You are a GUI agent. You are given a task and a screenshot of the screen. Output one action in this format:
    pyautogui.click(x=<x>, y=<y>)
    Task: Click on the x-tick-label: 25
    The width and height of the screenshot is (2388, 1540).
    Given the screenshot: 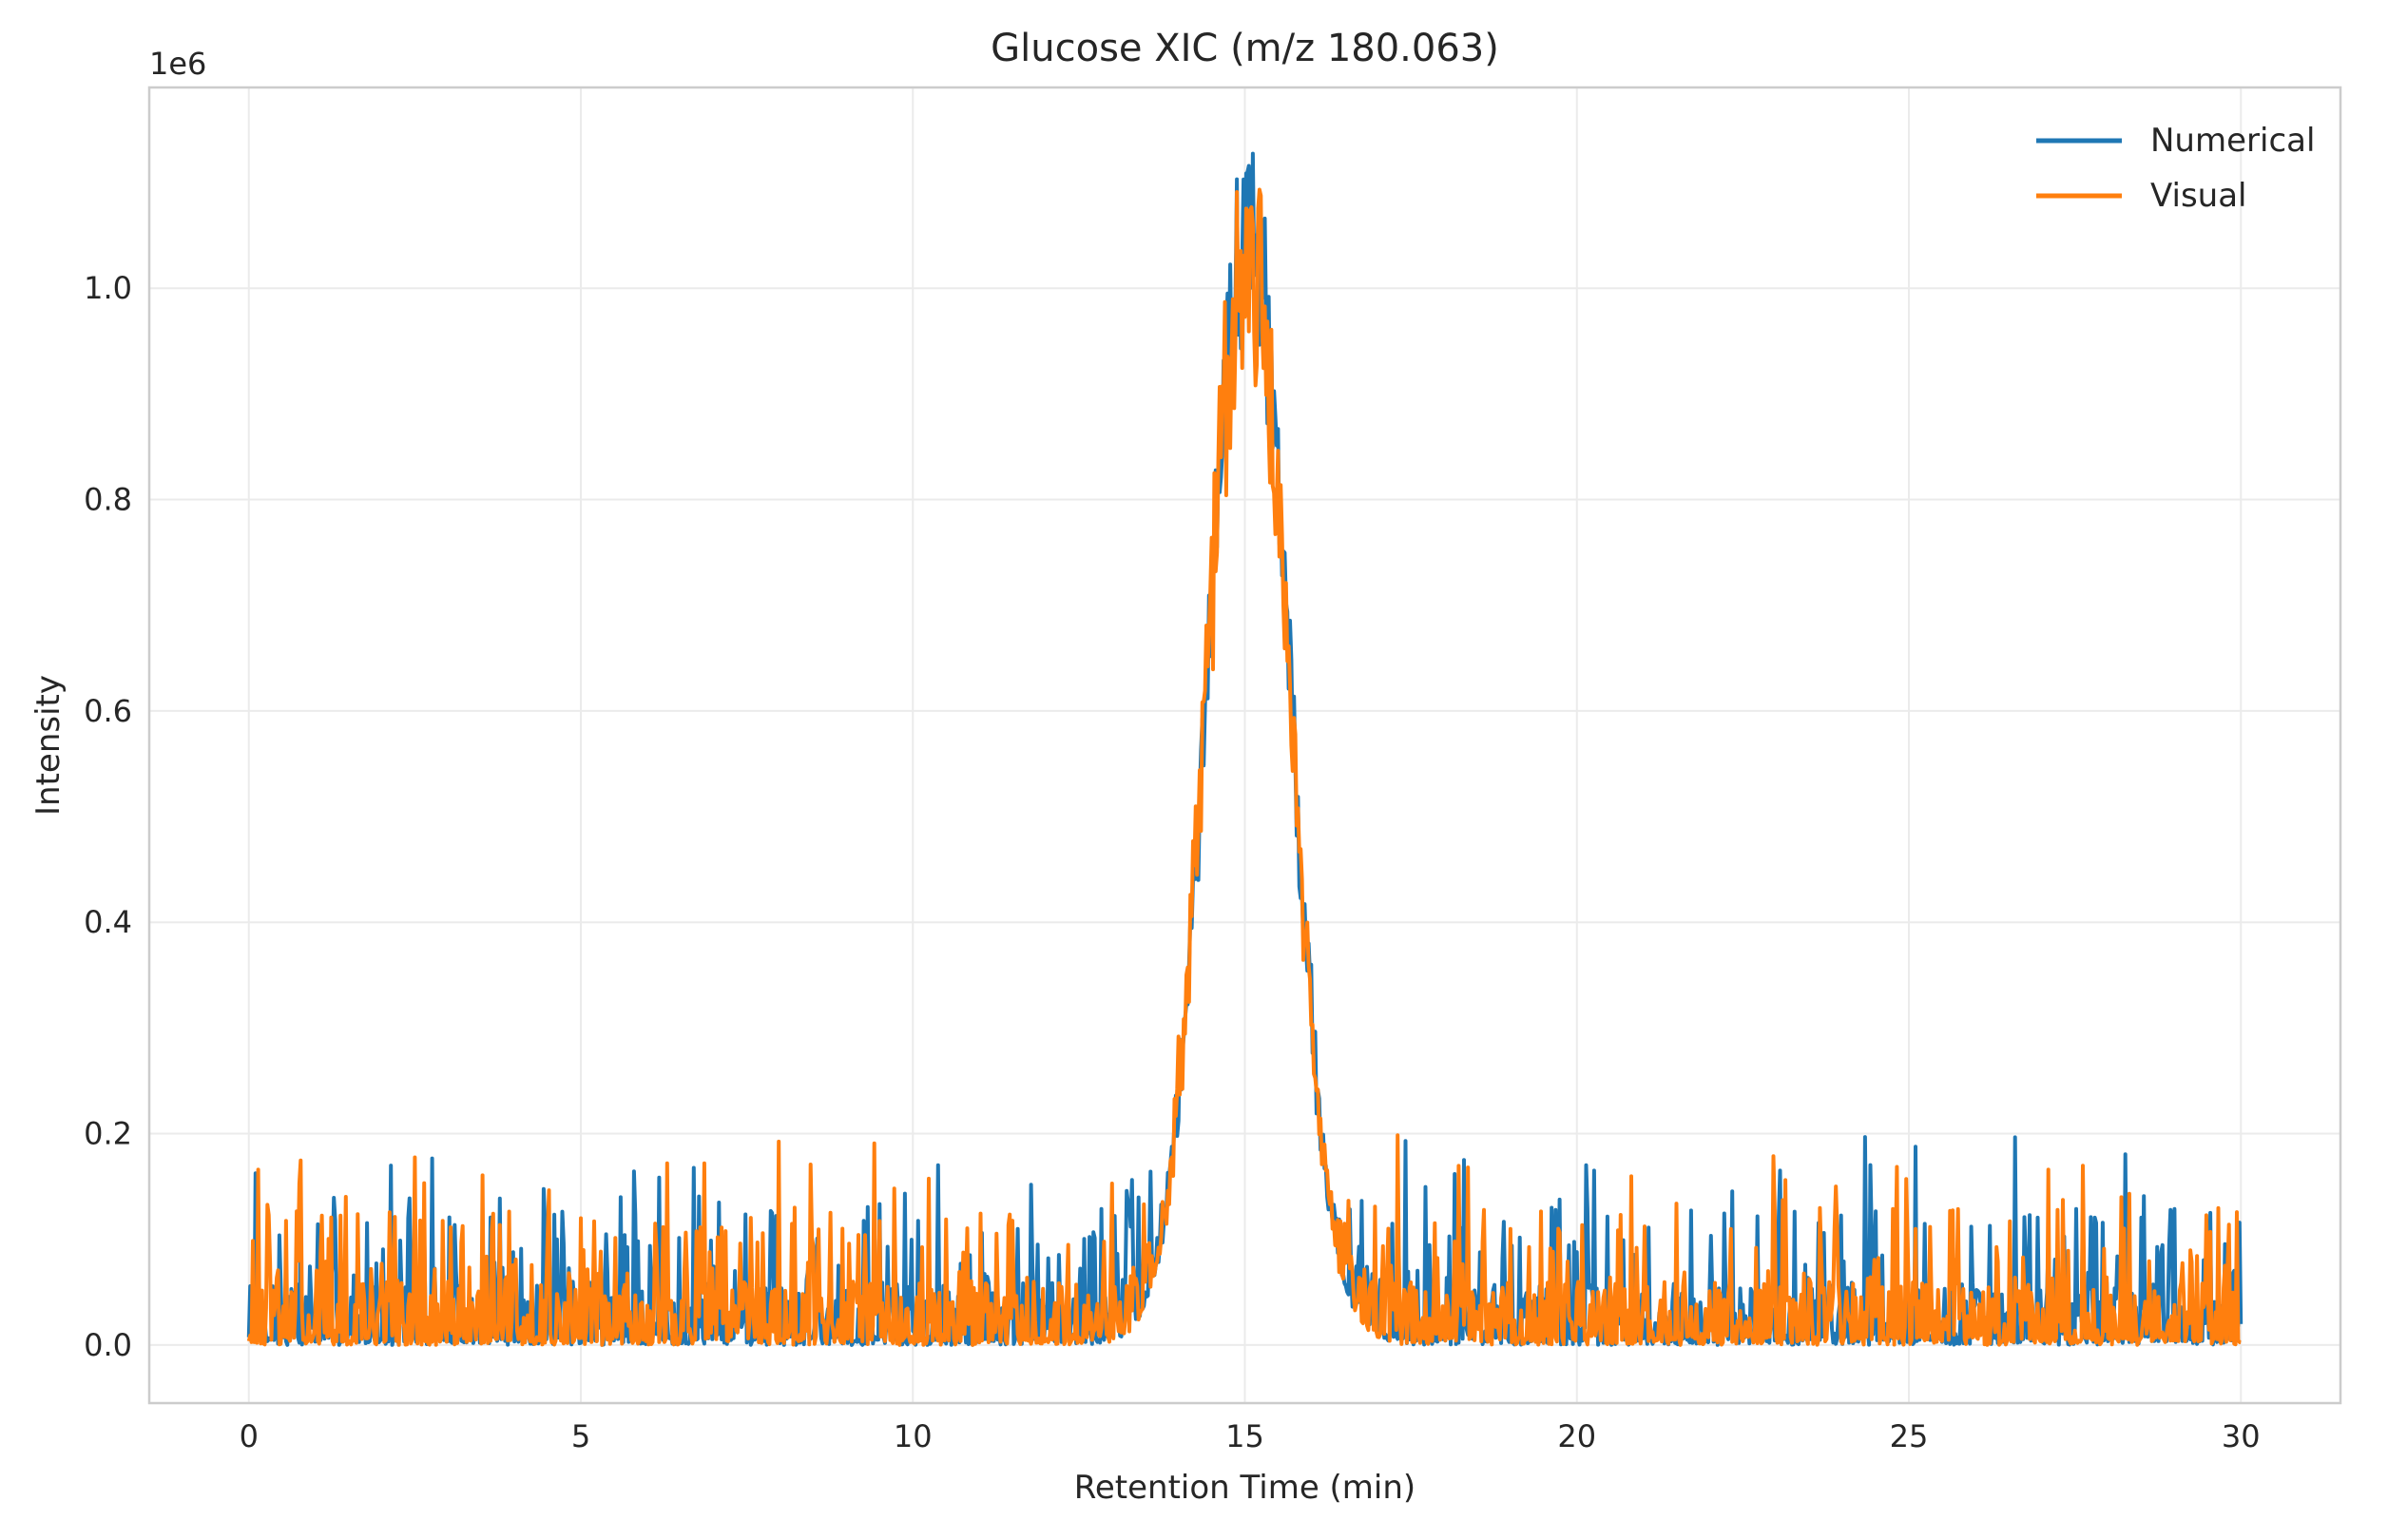 What is the action you would take?
    pyautogui.click(x=1909, y=1436)
    